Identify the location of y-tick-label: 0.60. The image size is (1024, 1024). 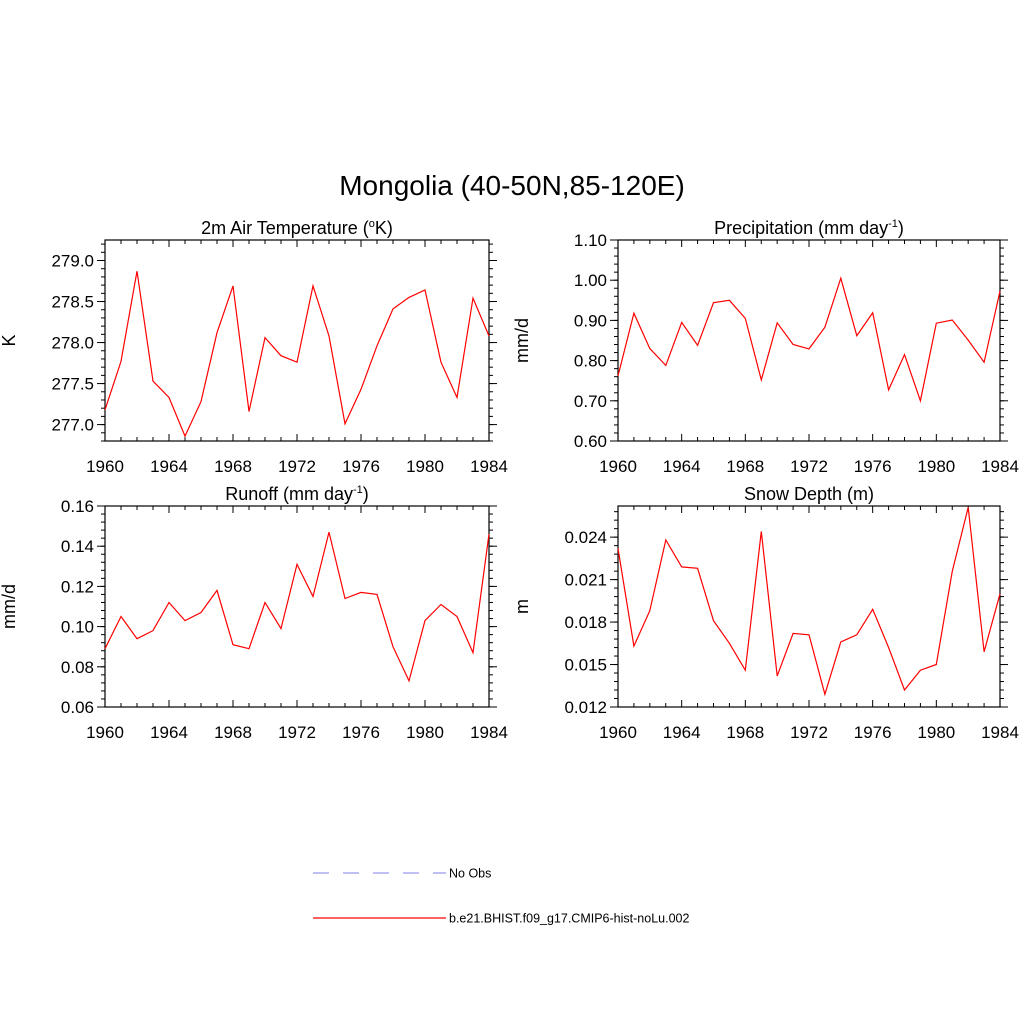
(590, 441).